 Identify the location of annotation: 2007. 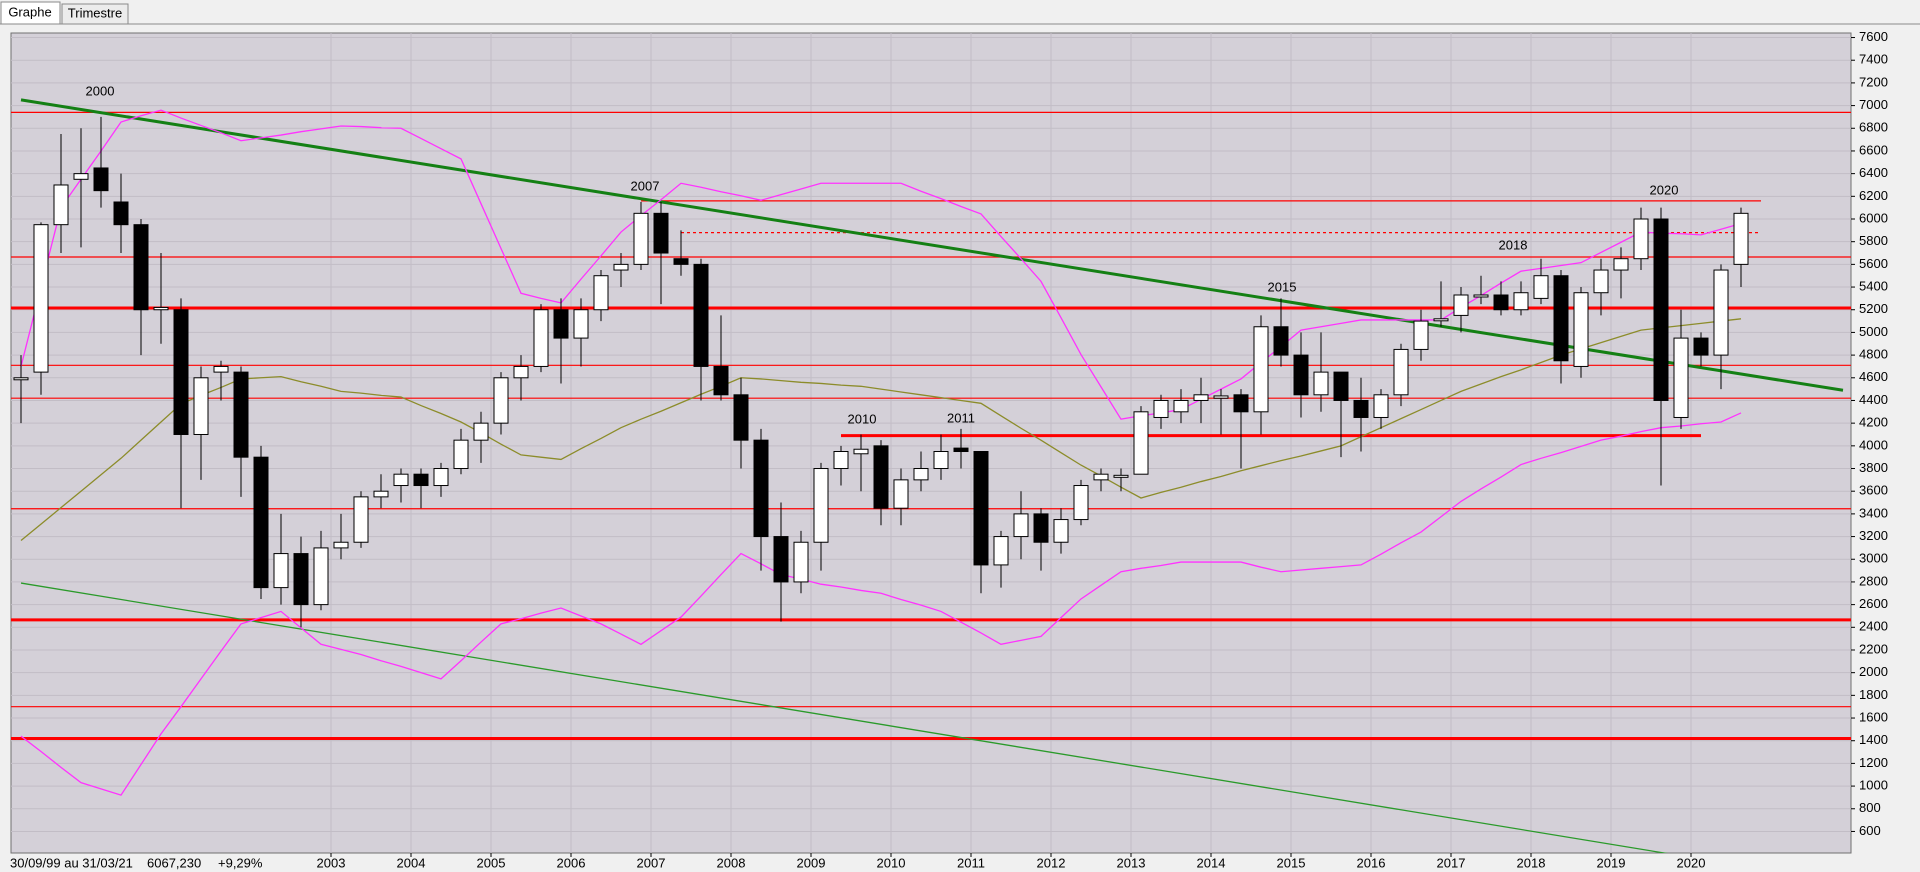
(645, 185).